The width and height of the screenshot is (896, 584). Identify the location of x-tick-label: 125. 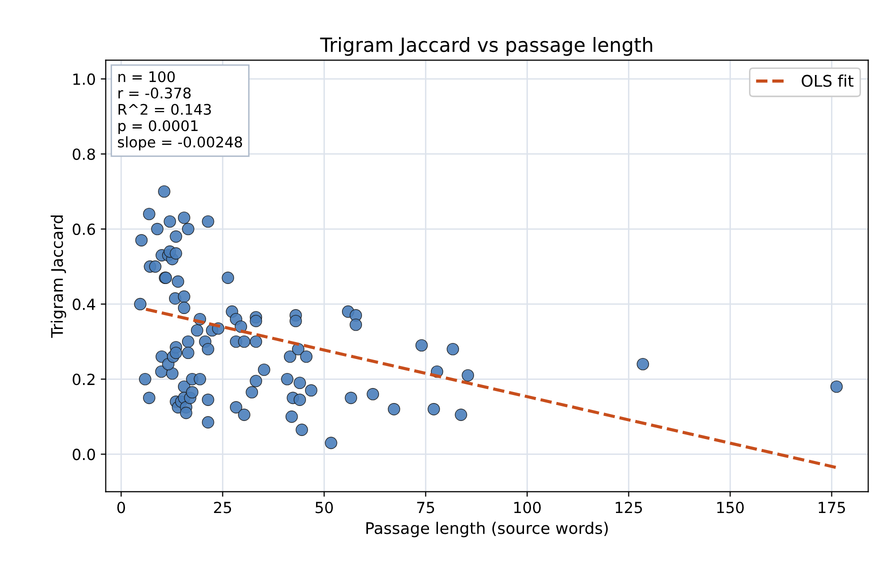
(629, 508).